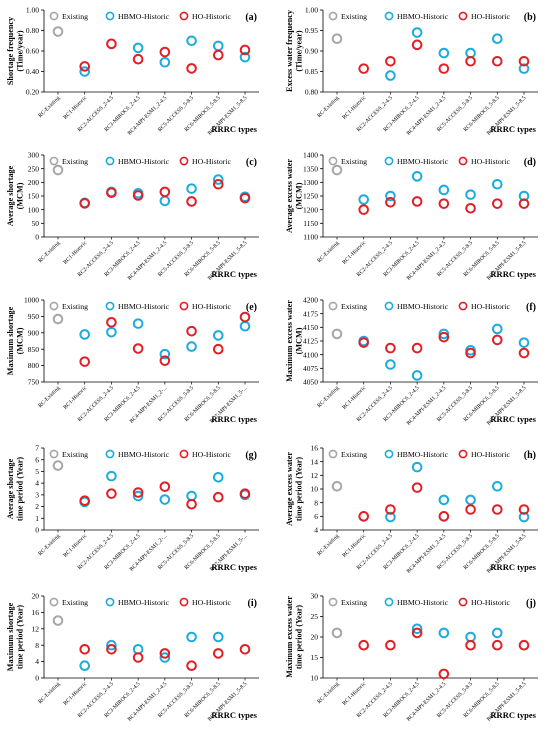 The width and height of the screenshot is (550, 739). What do you see at coordinates (15, 195) in the screenshot?
I see `y-axis-title: Average shortage(MCM)` at bounding box center [15, 195].